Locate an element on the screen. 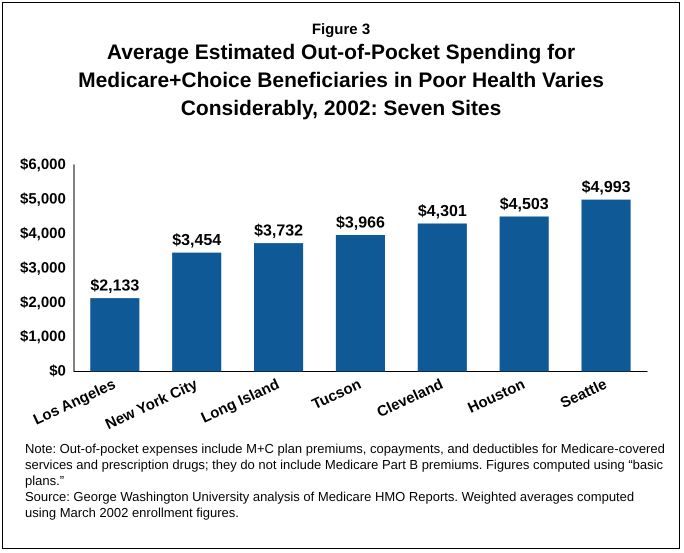 This screenshot has width=684, height=553. data-label: $2,133 is located at coordinates (115, 286).